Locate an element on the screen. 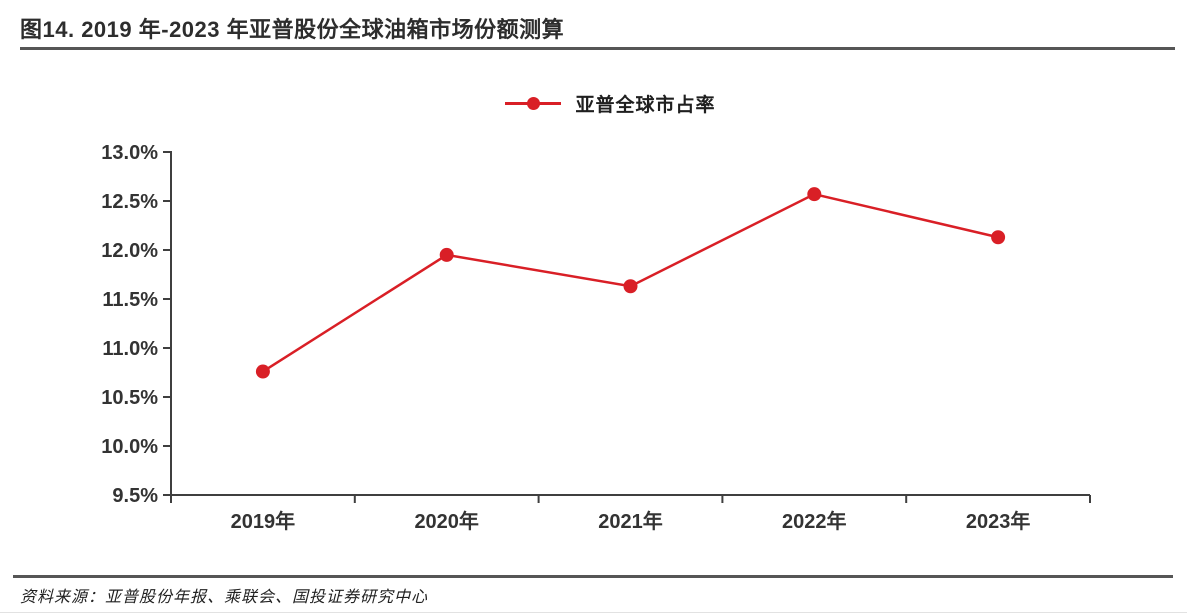  legend-dot-icon is located at coordinates (533, 103).